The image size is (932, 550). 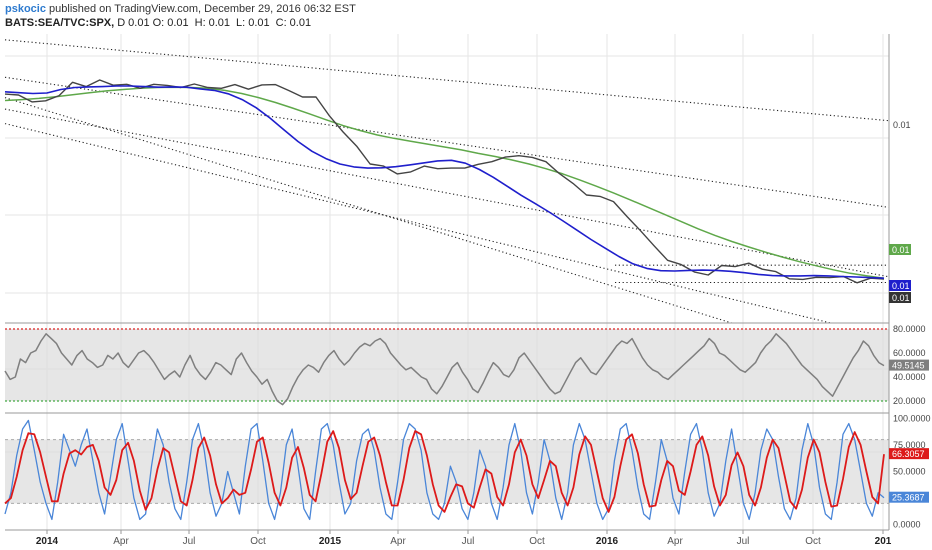 I want to click on stoch-tick-label: 100.0000, so click(x=912, y=418).